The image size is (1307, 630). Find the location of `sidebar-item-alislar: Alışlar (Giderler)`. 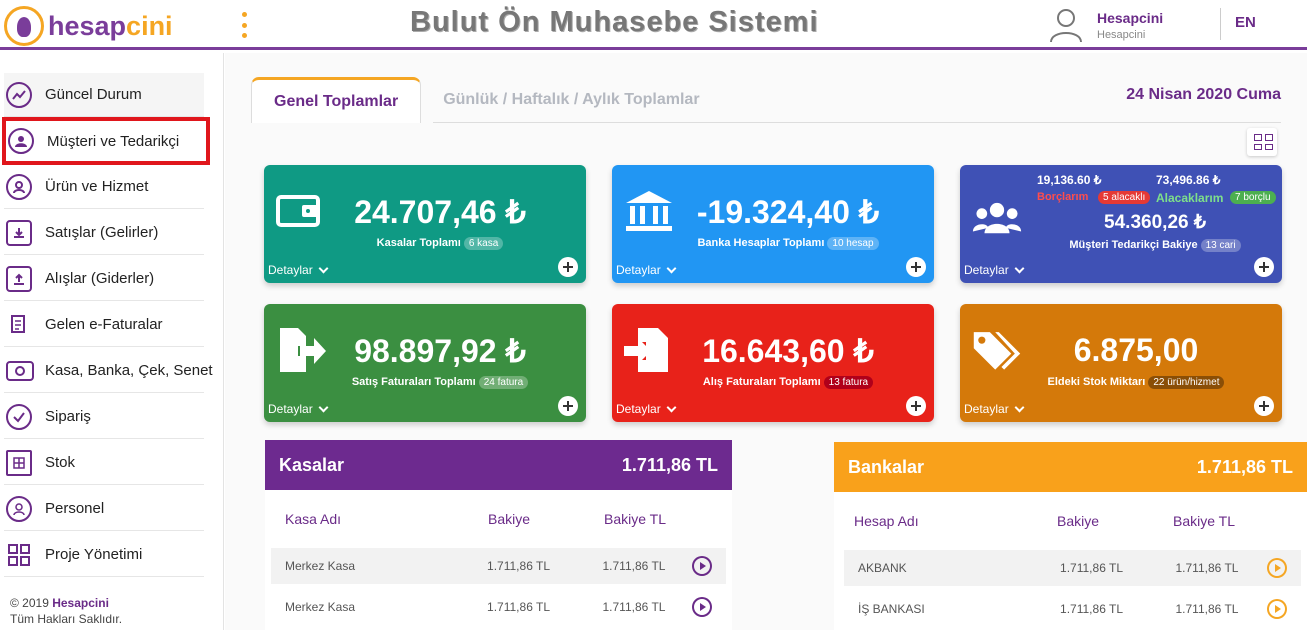

sidebar-item-alislar: Alışlar (Giderler) is located at coordinates (104, 279).